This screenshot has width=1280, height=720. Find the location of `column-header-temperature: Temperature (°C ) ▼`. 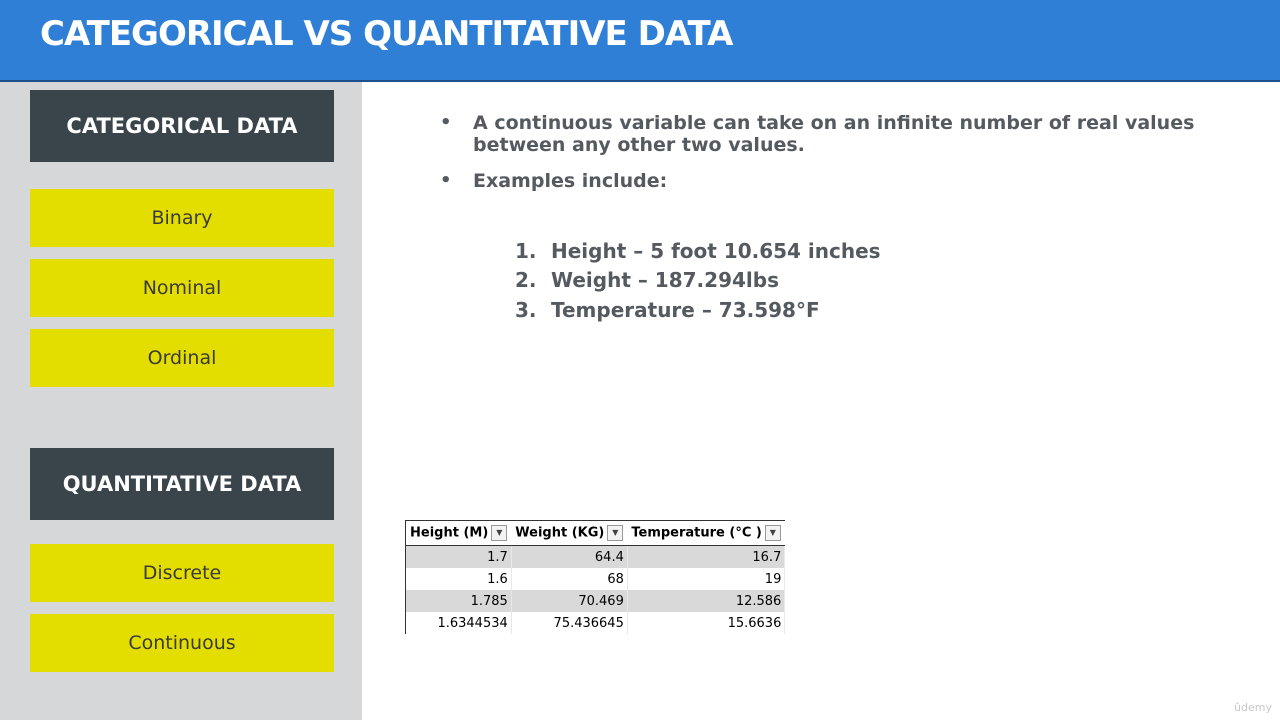

column-header-temperature: Temperature (°C ) ▼ is located at coordinates (706, 533).